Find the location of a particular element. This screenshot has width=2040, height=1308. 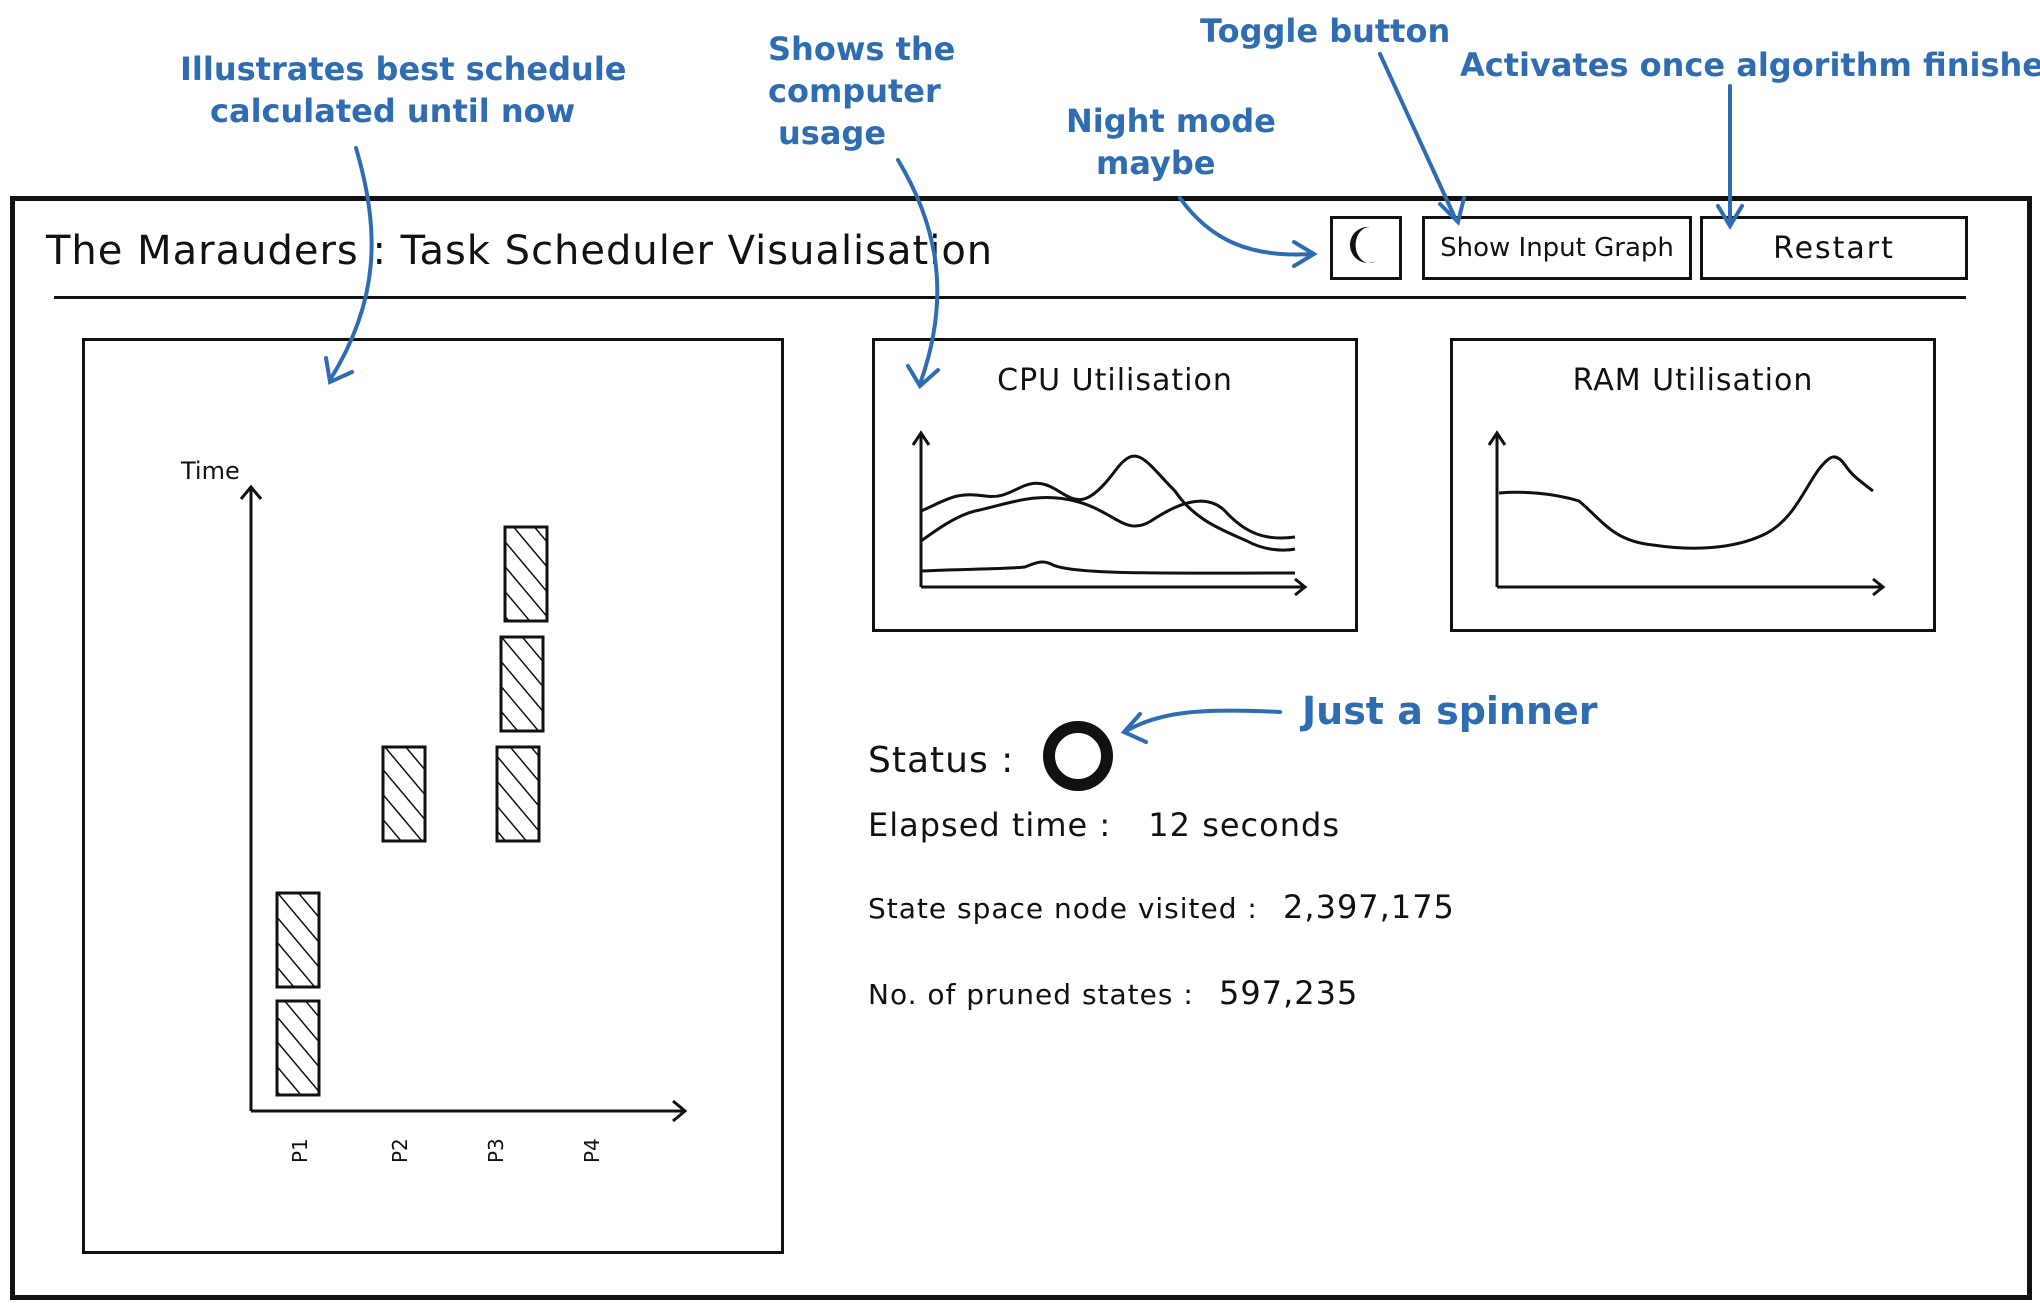

night-mode-toggle-button is located at coordinates (1366, 248).